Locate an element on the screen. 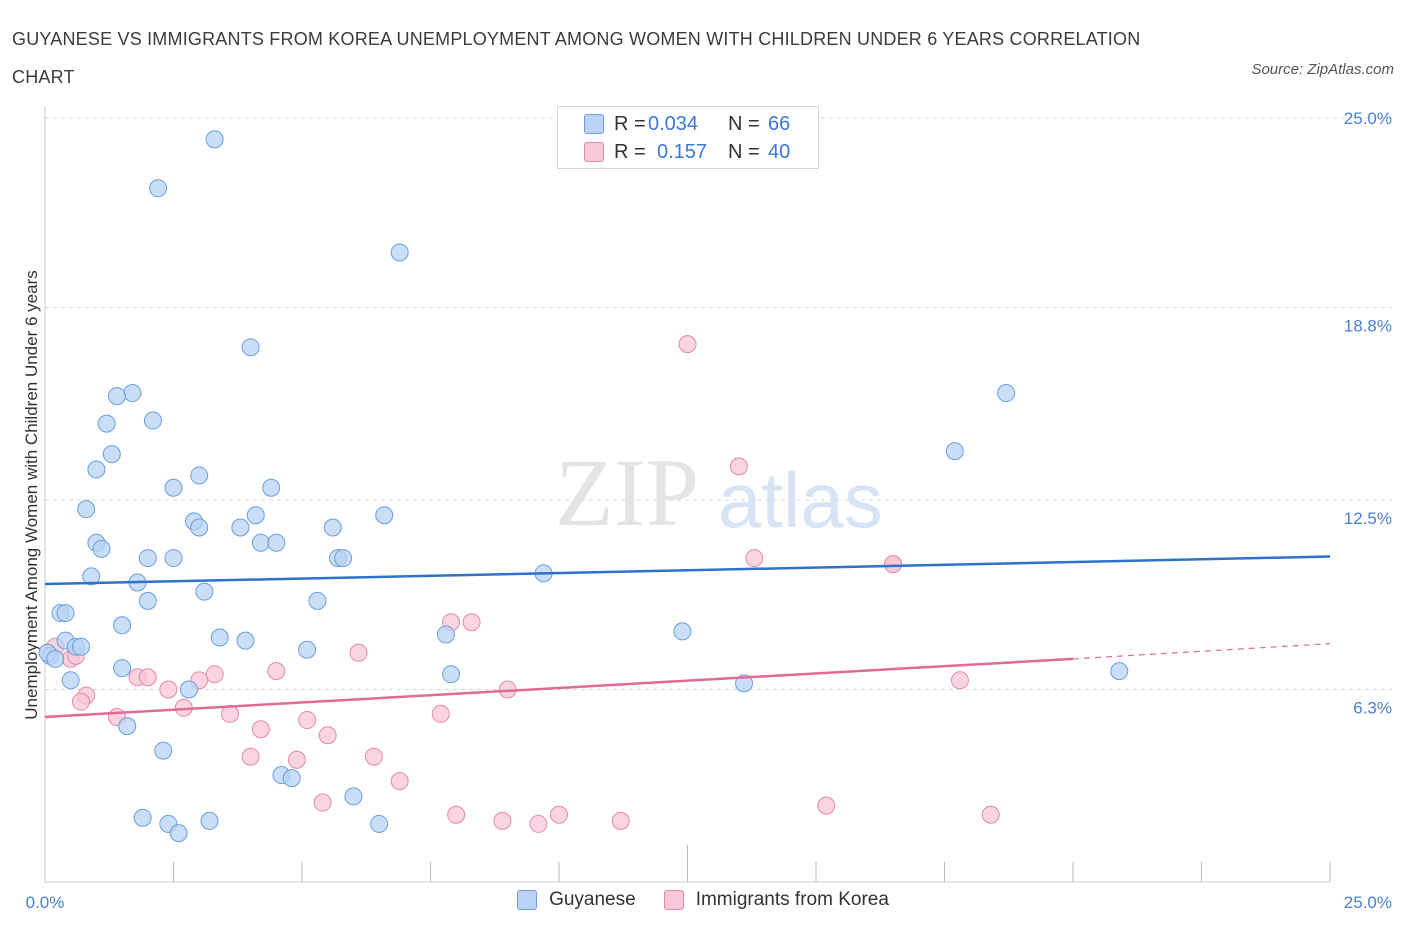 Image resolution: width=1406 pixels, height=930 pixels. watermark: ZIP atlas is located at coordinates (719, 492).